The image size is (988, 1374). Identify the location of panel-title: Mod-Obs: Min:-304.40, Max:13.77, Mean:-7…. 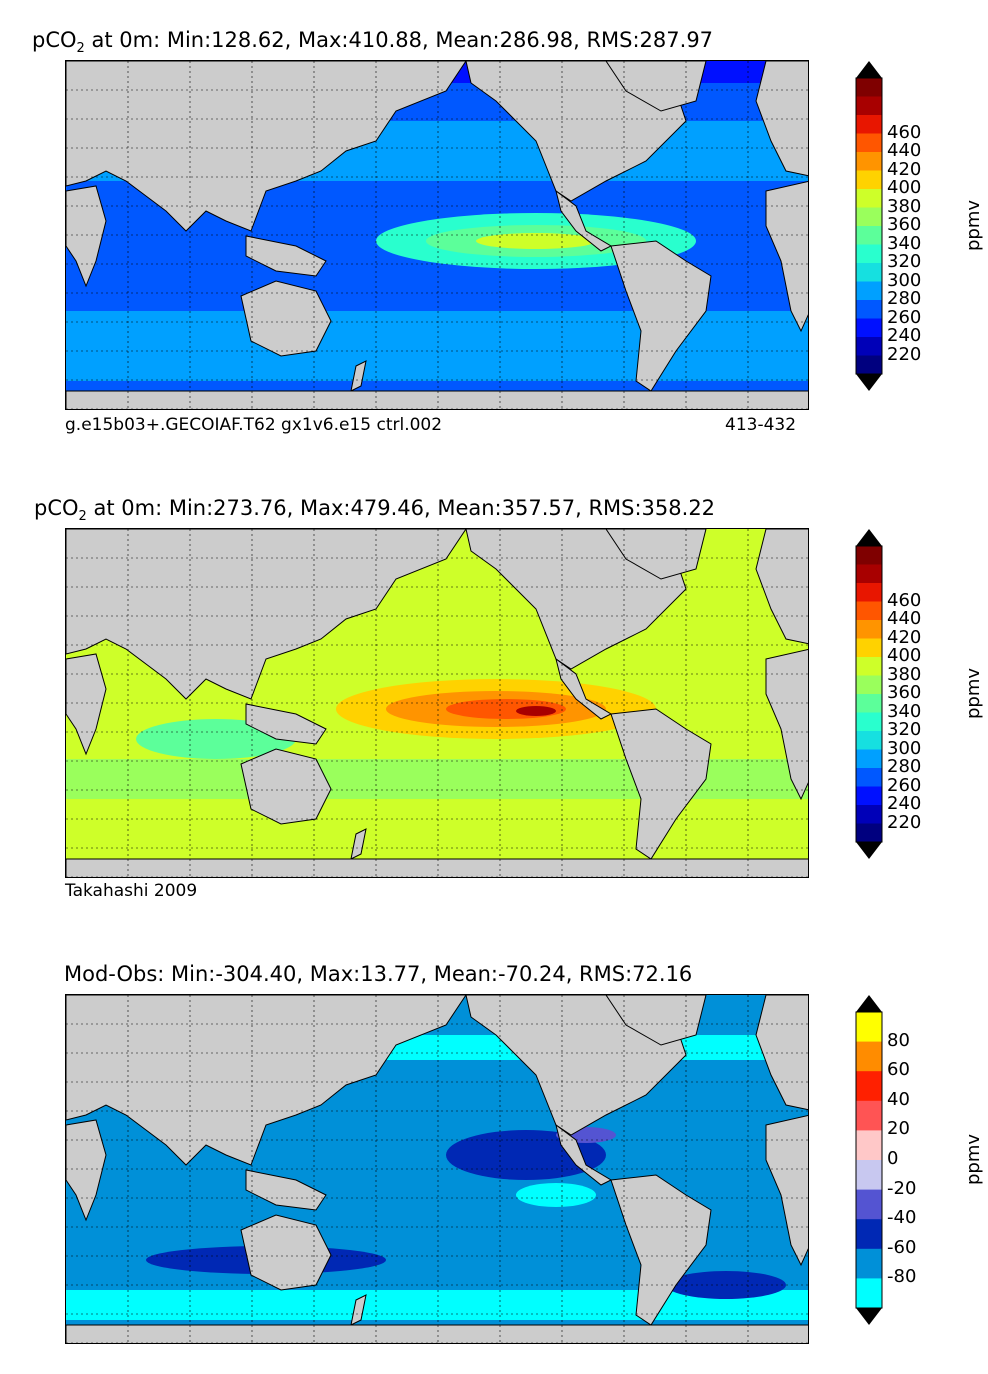
(378, 974).